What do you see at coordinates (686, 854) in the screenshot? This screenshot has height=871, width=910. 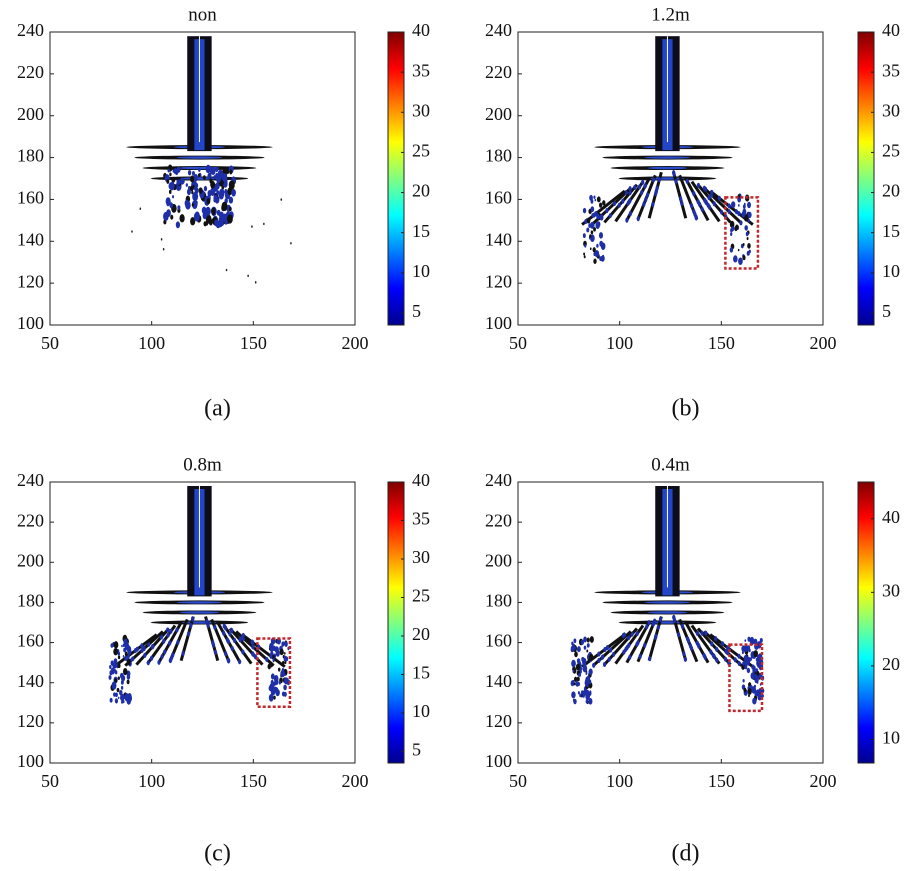 I see `panel-caption: (d)` at bounding box center [686, 854].